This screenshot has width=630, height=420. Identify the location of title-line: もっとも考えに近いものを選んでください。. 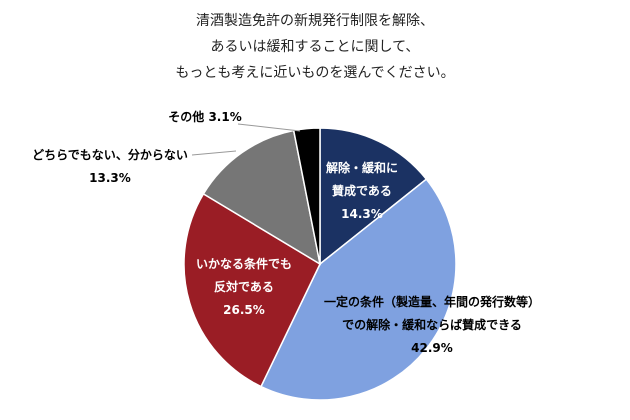
(315, 73).